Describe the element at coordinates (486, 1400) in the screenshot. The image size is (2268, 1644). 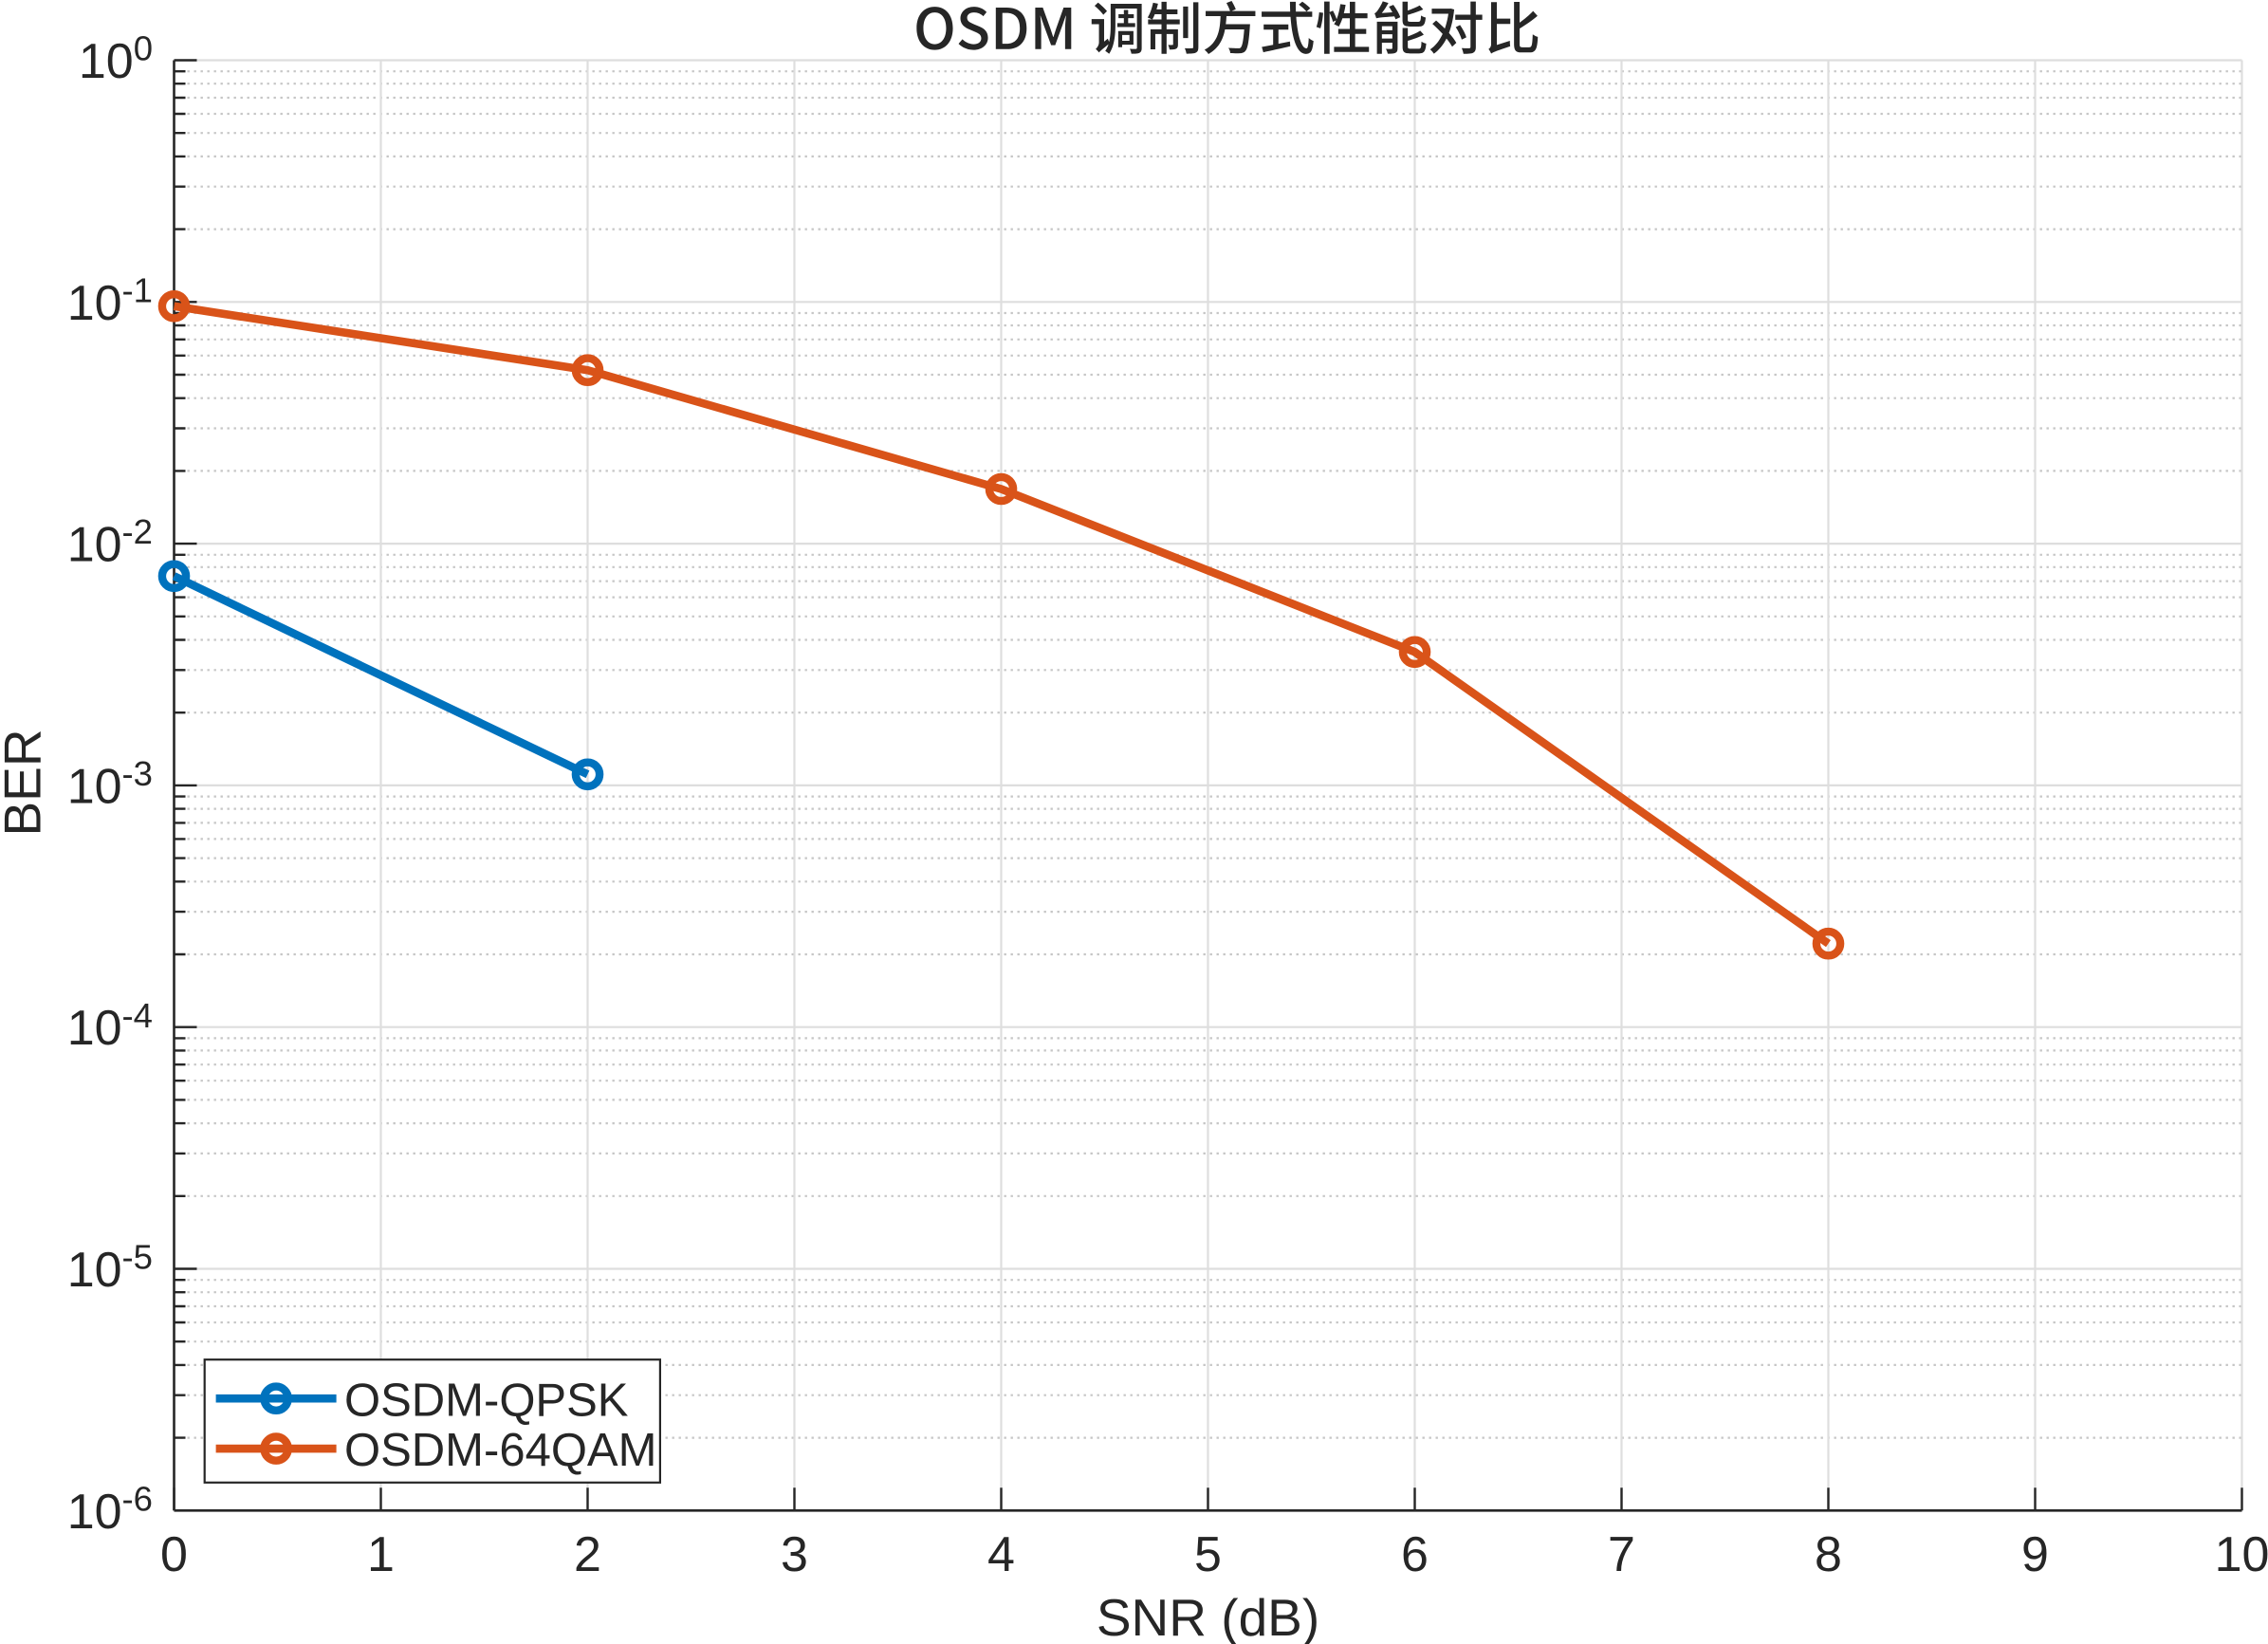
I see `svg-text: OSDM-QPSK` at that location.